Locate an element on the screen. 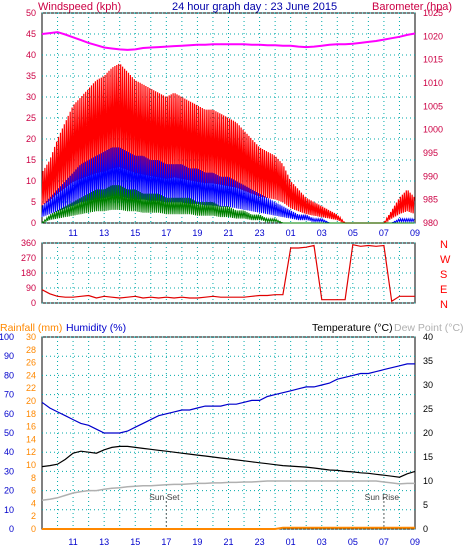 This screenshot has width=468, height=555. series-dewpoint is located at coordinates (228, 490).